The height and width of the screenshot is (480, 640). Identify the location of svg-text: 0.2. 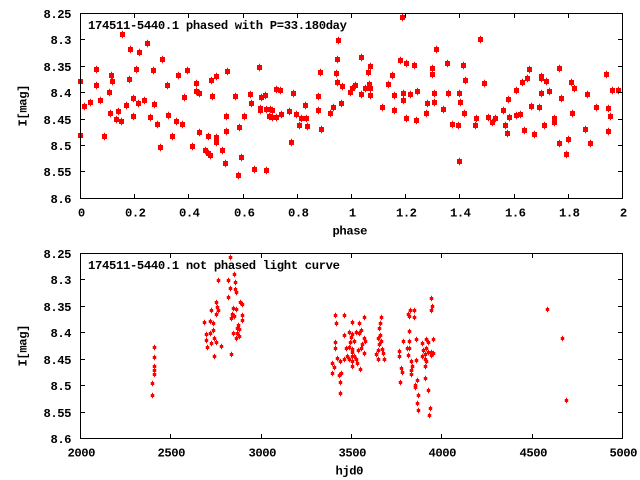
(135, 213).